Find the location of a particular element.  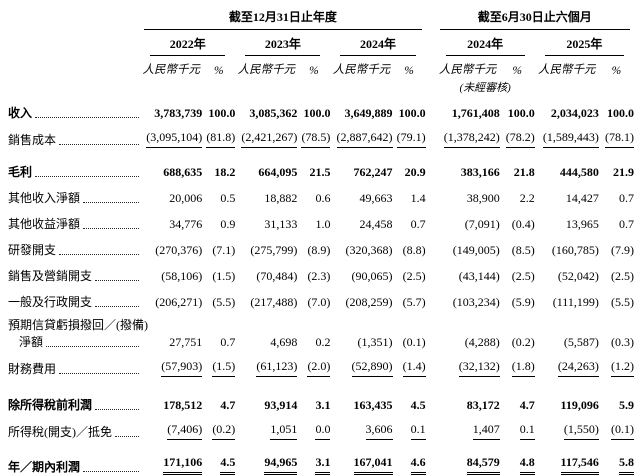

row-label: 所得稅(開支)／抵免 is located at coordinates (60, 432).